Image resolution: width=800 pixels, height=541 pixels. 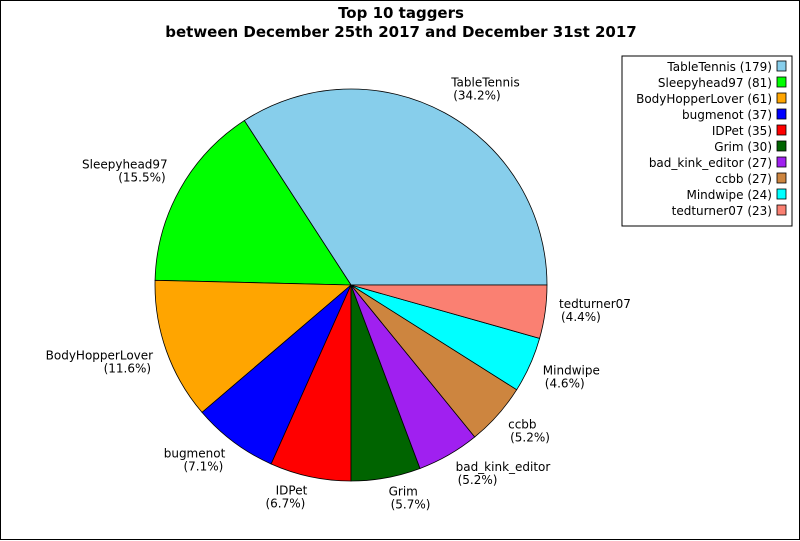 I want to click on slice-percent-idpet: (6.7%), so click(x=285, y=503).